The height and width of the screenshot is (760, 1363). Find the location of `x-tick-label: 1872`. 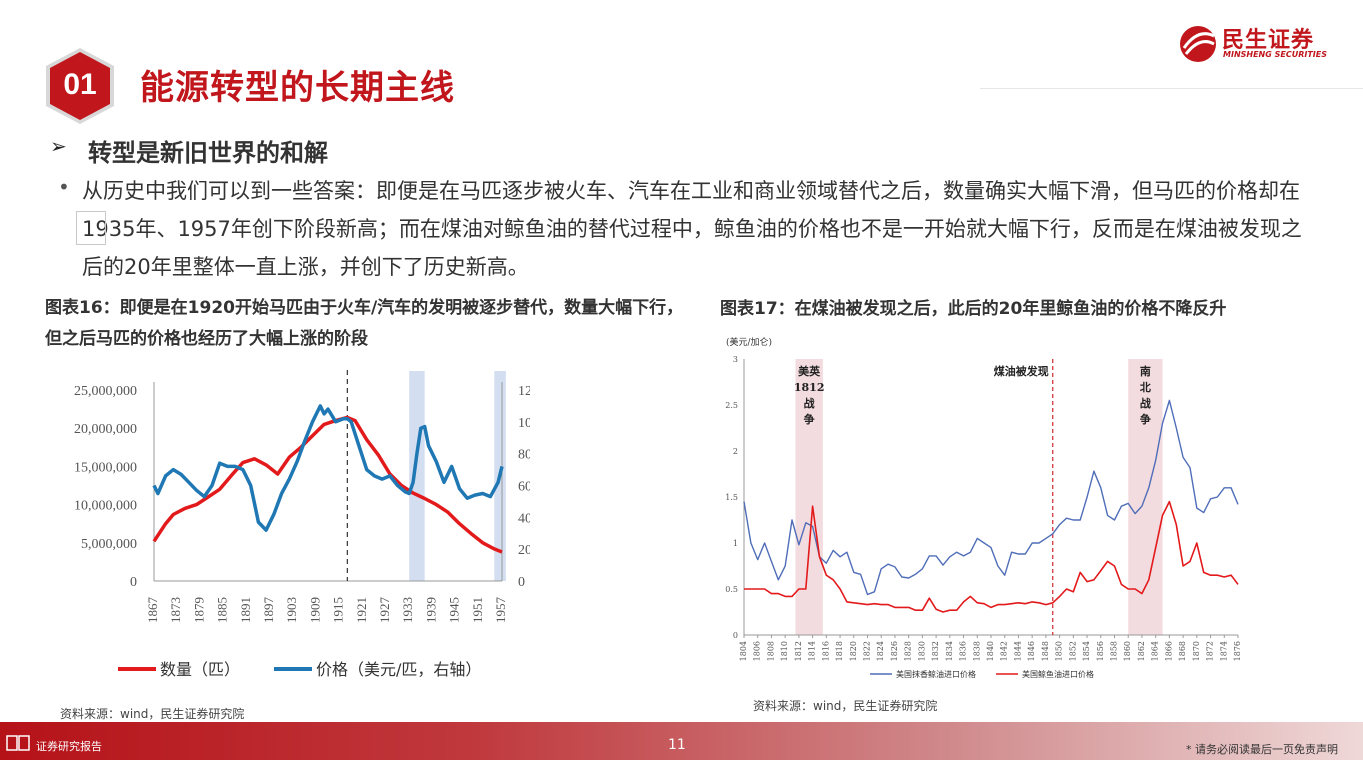

x-tick-label: 1872 is located at coordinates (1210, 651).